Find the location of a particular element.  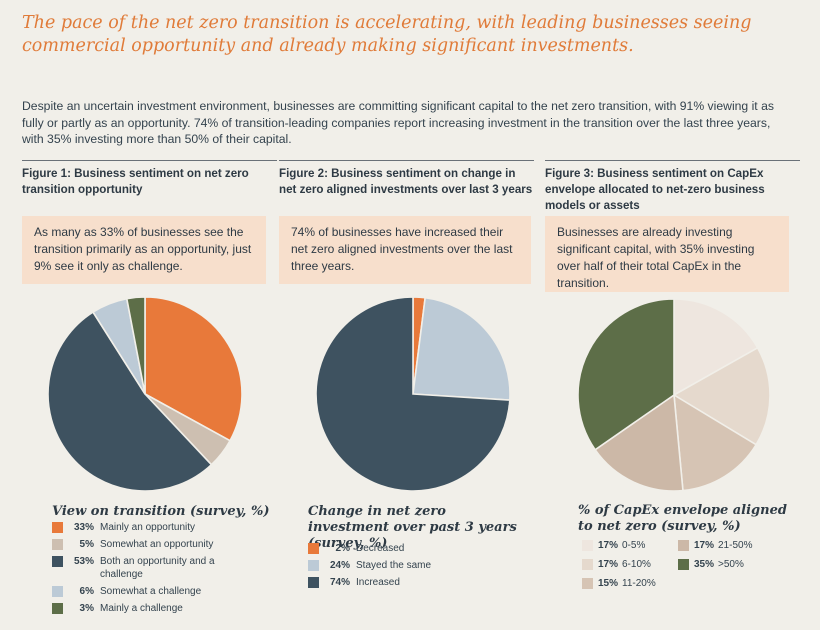

figure-3-legend: 17% 0-5% 17% 6-10% 15% 11-20% 17% 21-50% 35% >50% is located at coordinates (682, 567).